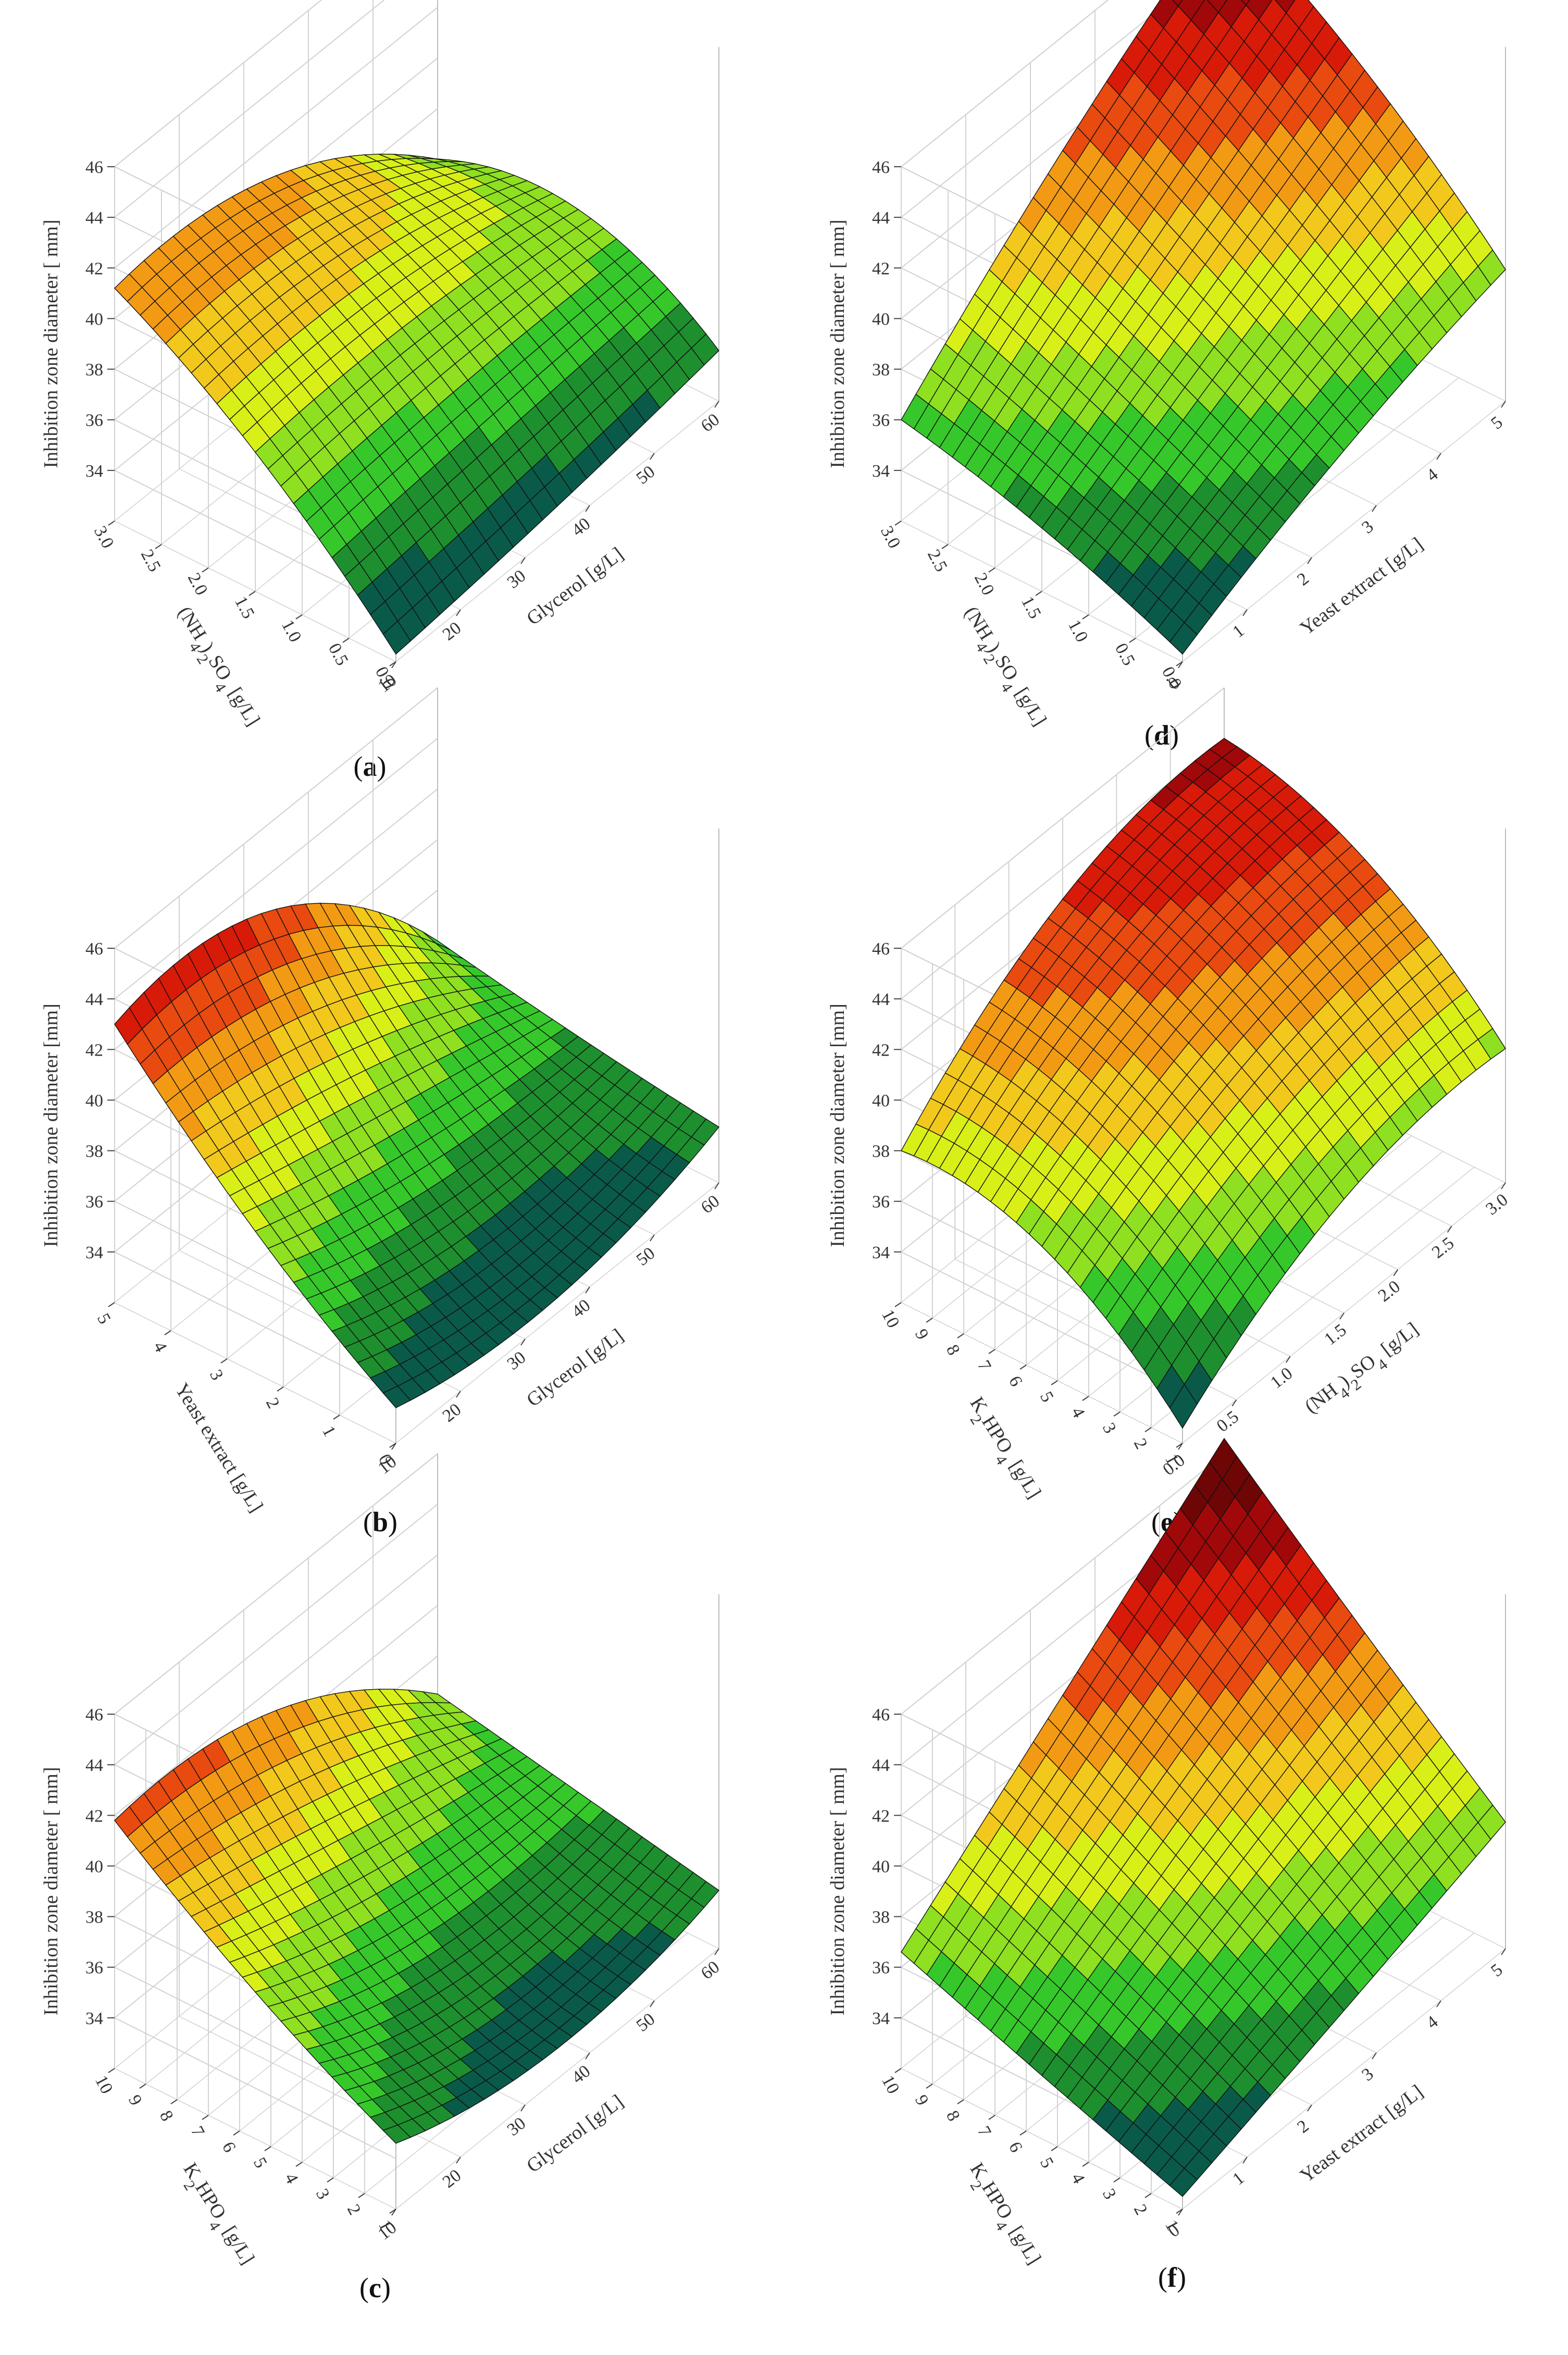 This screenshot has height=2355, width=1568. I want to click on y-axis-label: K2HPO4 [g/L], so click(1002, 1449).